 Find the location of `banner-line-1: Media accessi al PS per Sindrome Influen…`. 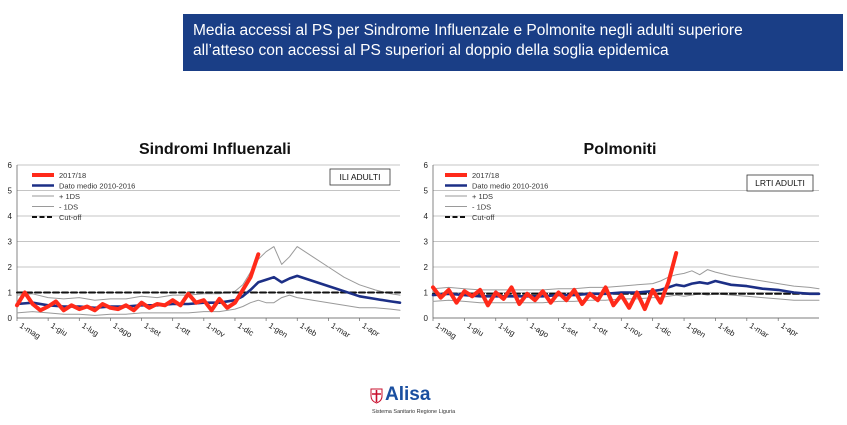

banner-line-1: Media accessi al PS per Sindrome Influen… is located at coordinates (468, 30).